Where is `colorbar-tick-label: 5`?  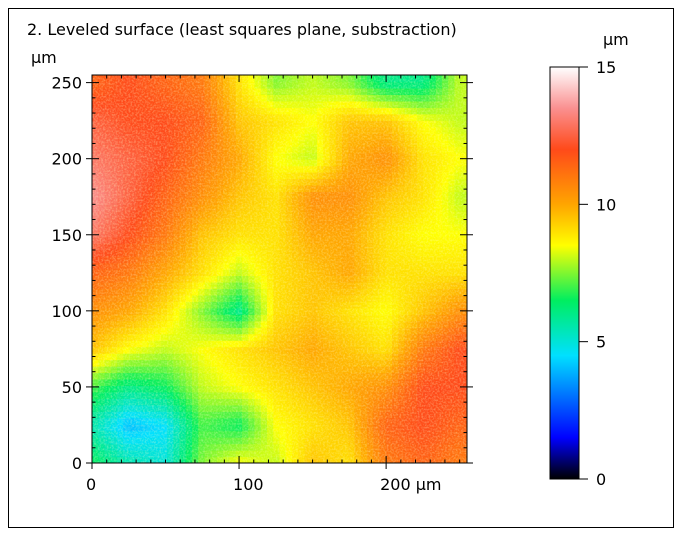
colorbar-tick-label: 5 is located at coordinates (601, 342).